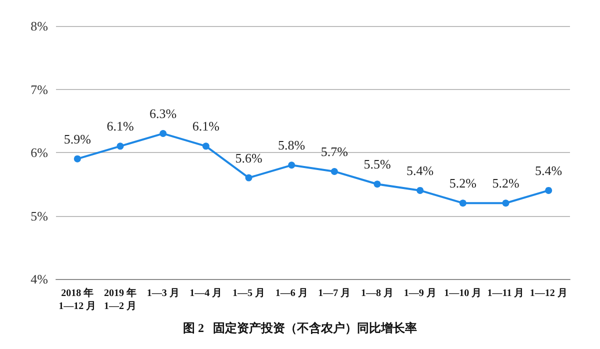 This screenshot has width=600, height=349. What do you see at coordinates (334, 151) in the screenshot?
I see `data-label: 5.7%` at bounding box center [334, 151].